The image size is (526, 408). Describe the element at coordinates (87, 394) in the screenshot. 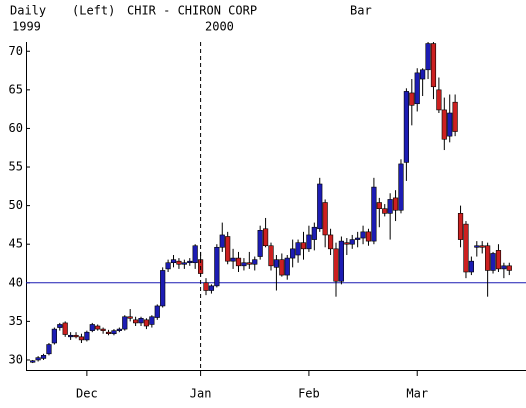

I see `x-tick-label: Dec` at that location.